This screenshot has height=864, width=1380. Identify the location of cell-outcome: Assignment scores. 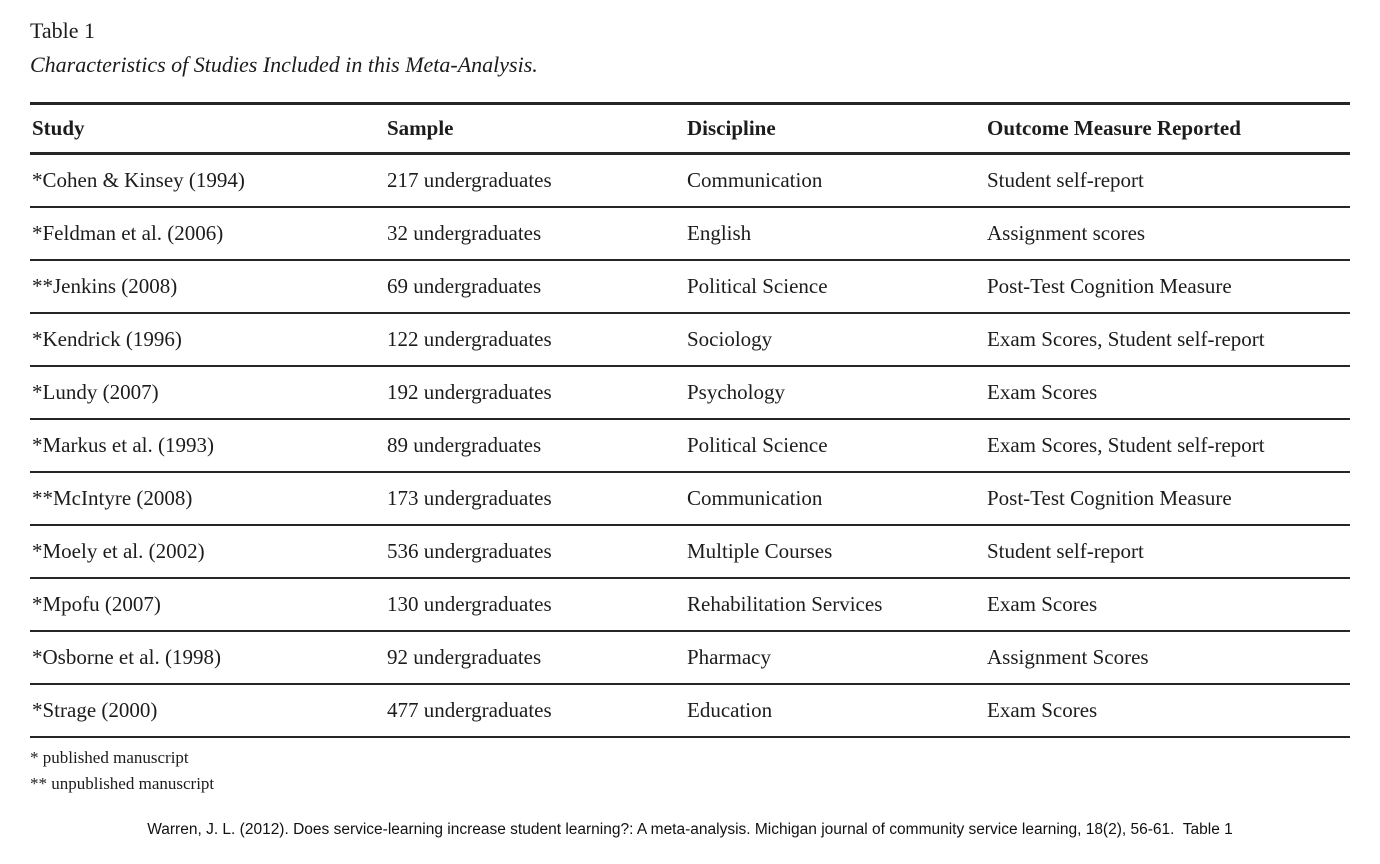
(1167, 234).